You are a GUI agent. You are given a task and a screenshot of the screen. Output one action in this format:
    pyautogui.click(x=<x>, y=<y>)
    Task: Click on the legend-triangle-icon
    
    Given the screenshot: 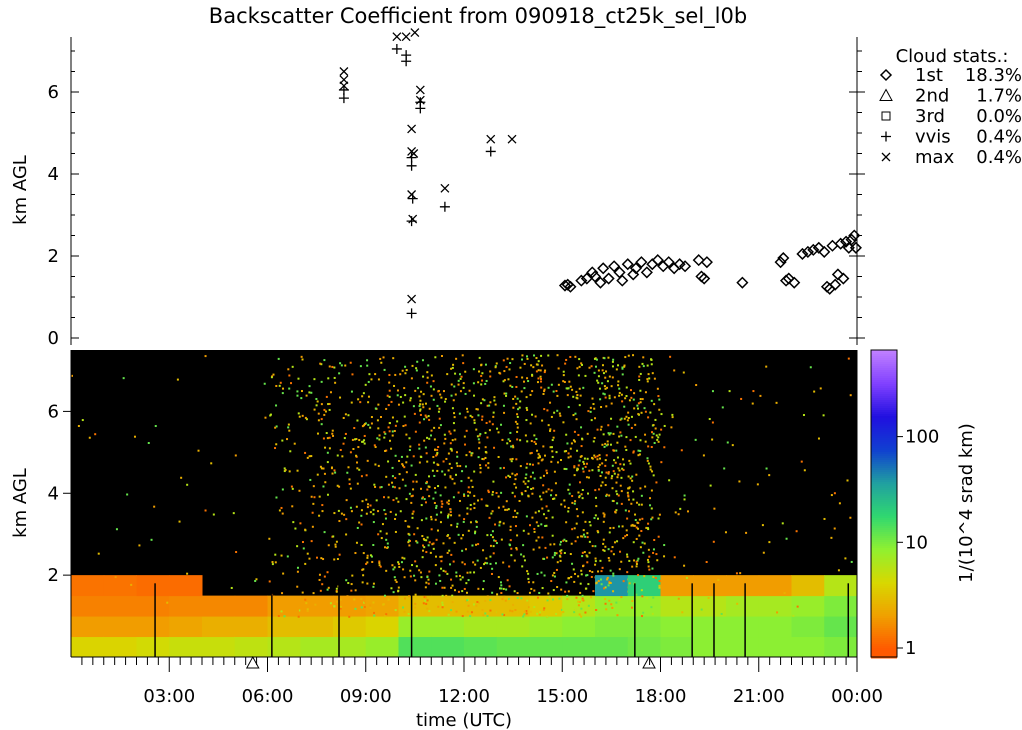 What is the action you would take?
    pyautogui.click(x=886, y=94)
    